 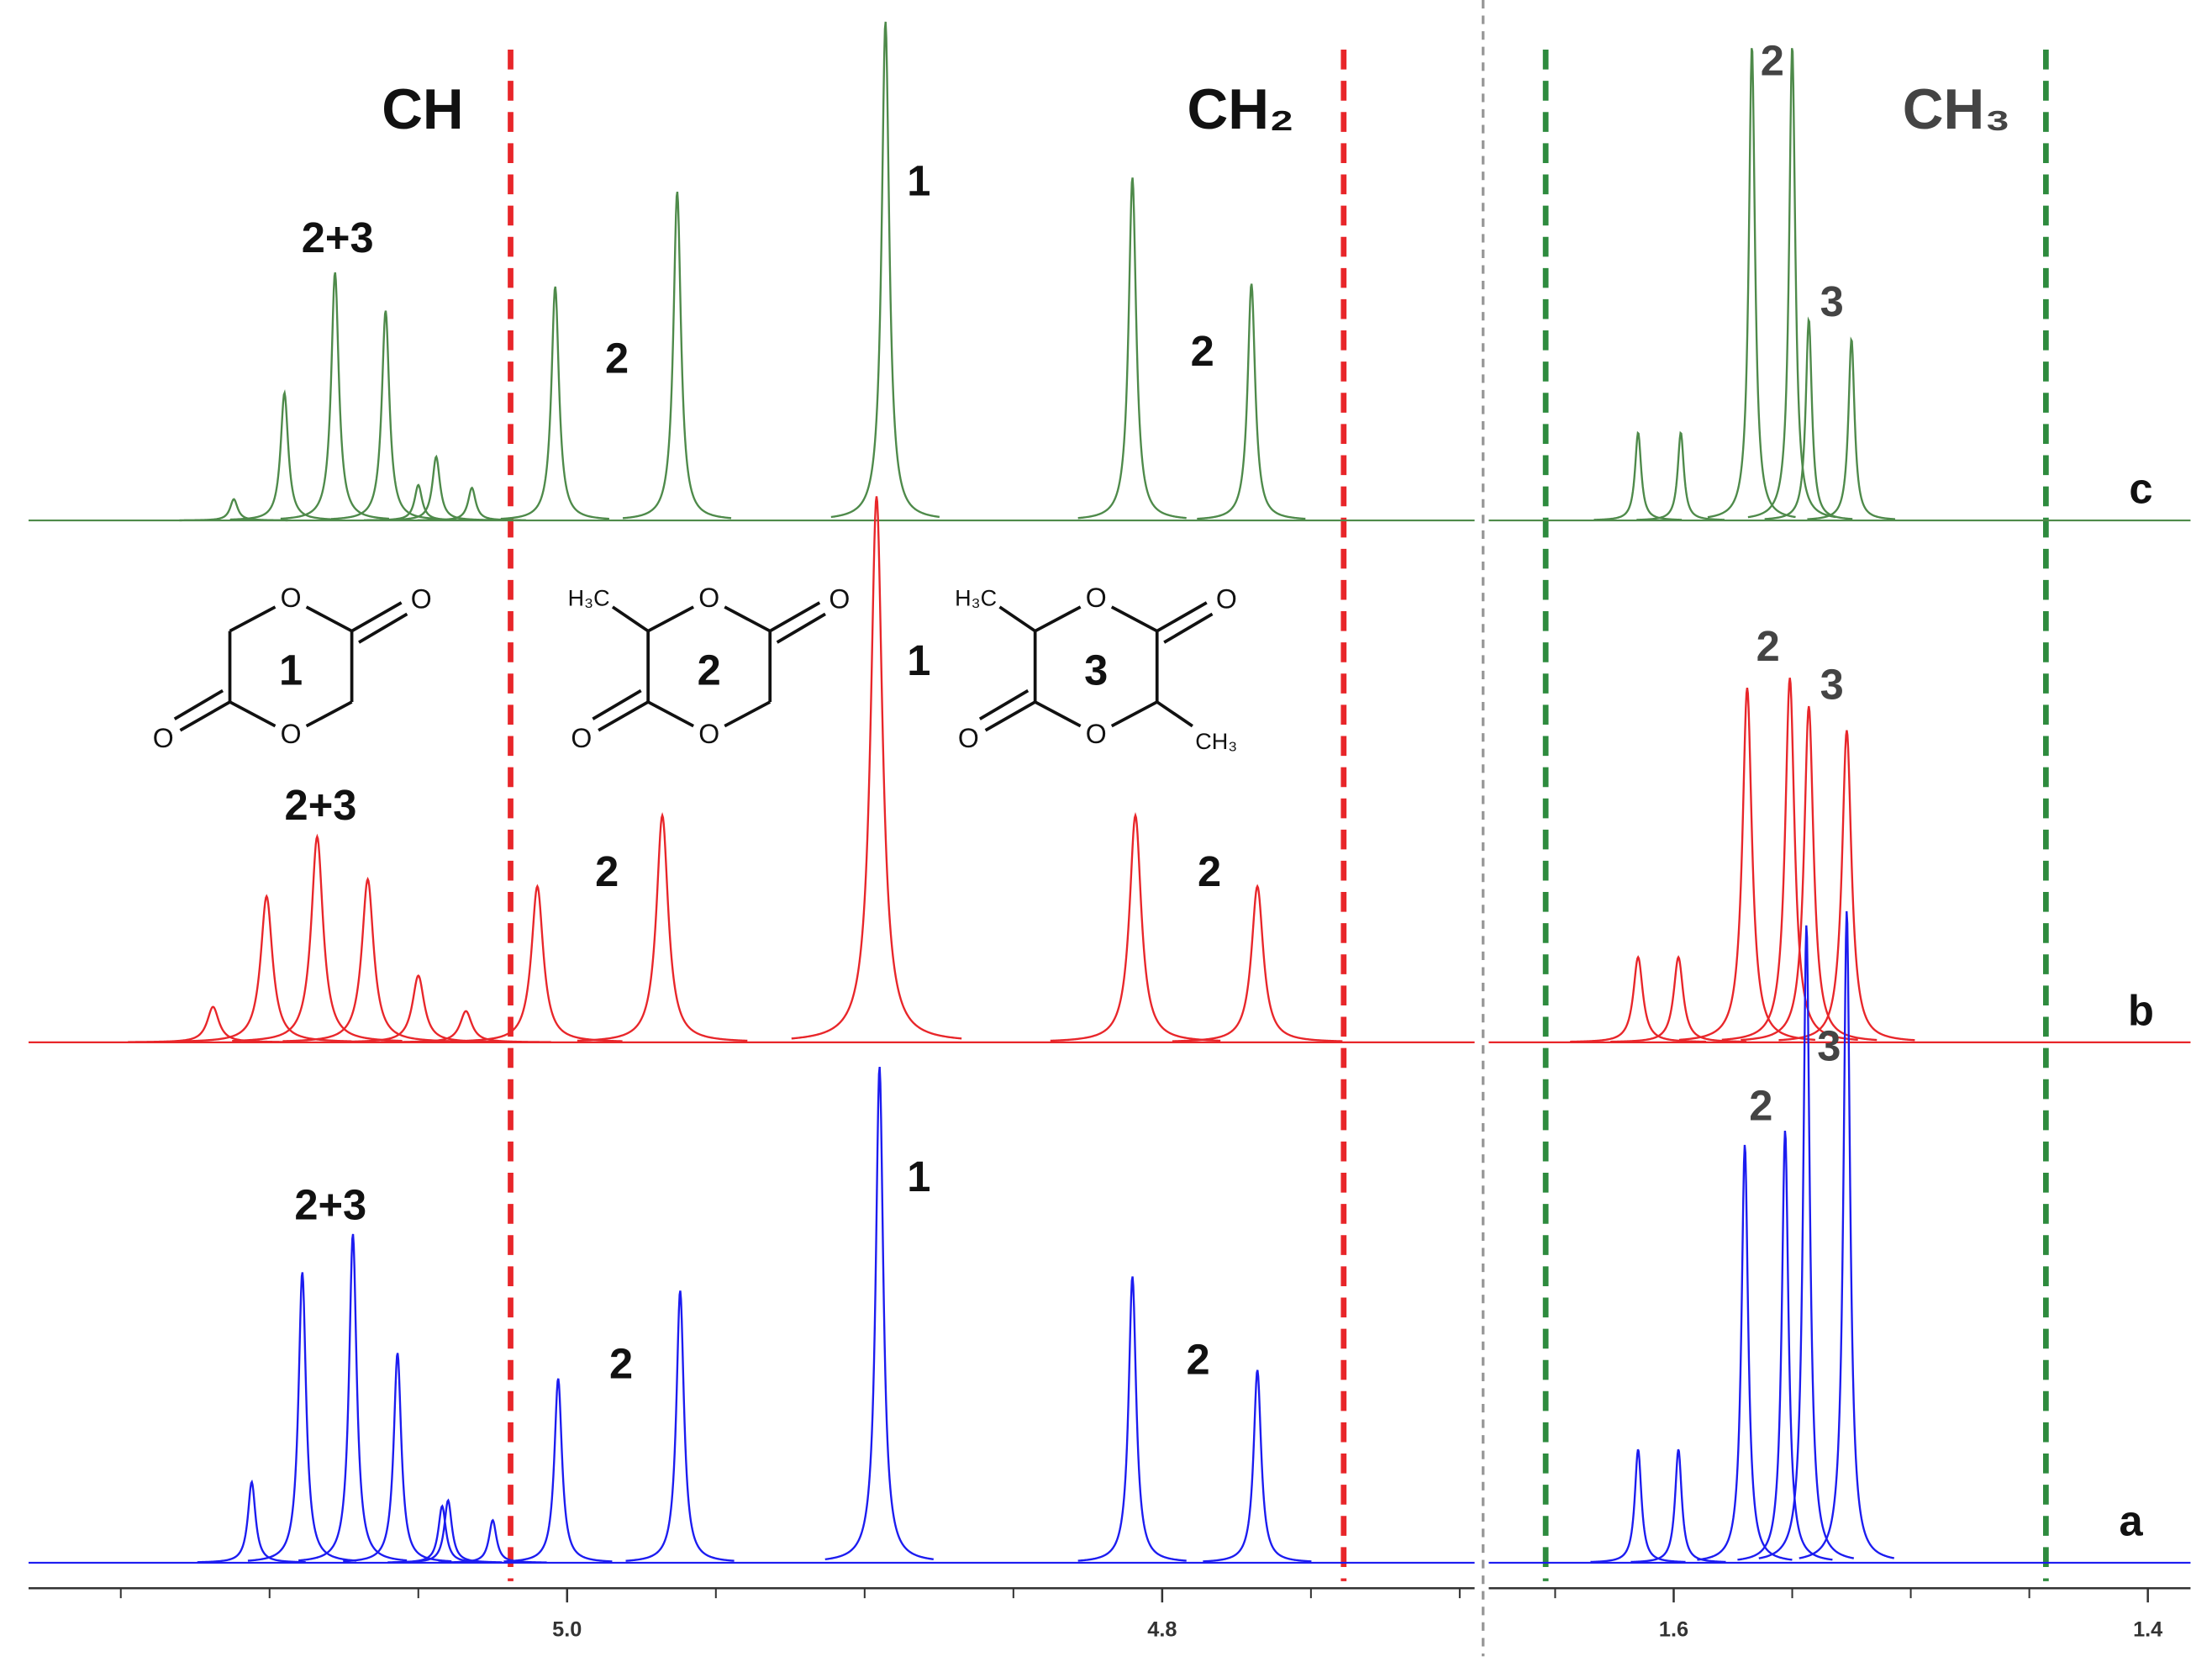 What do you see at coordinates (2140, 489) in the screenshot?
I see `spectrum-name: c` at bounding box center [2140, 489].